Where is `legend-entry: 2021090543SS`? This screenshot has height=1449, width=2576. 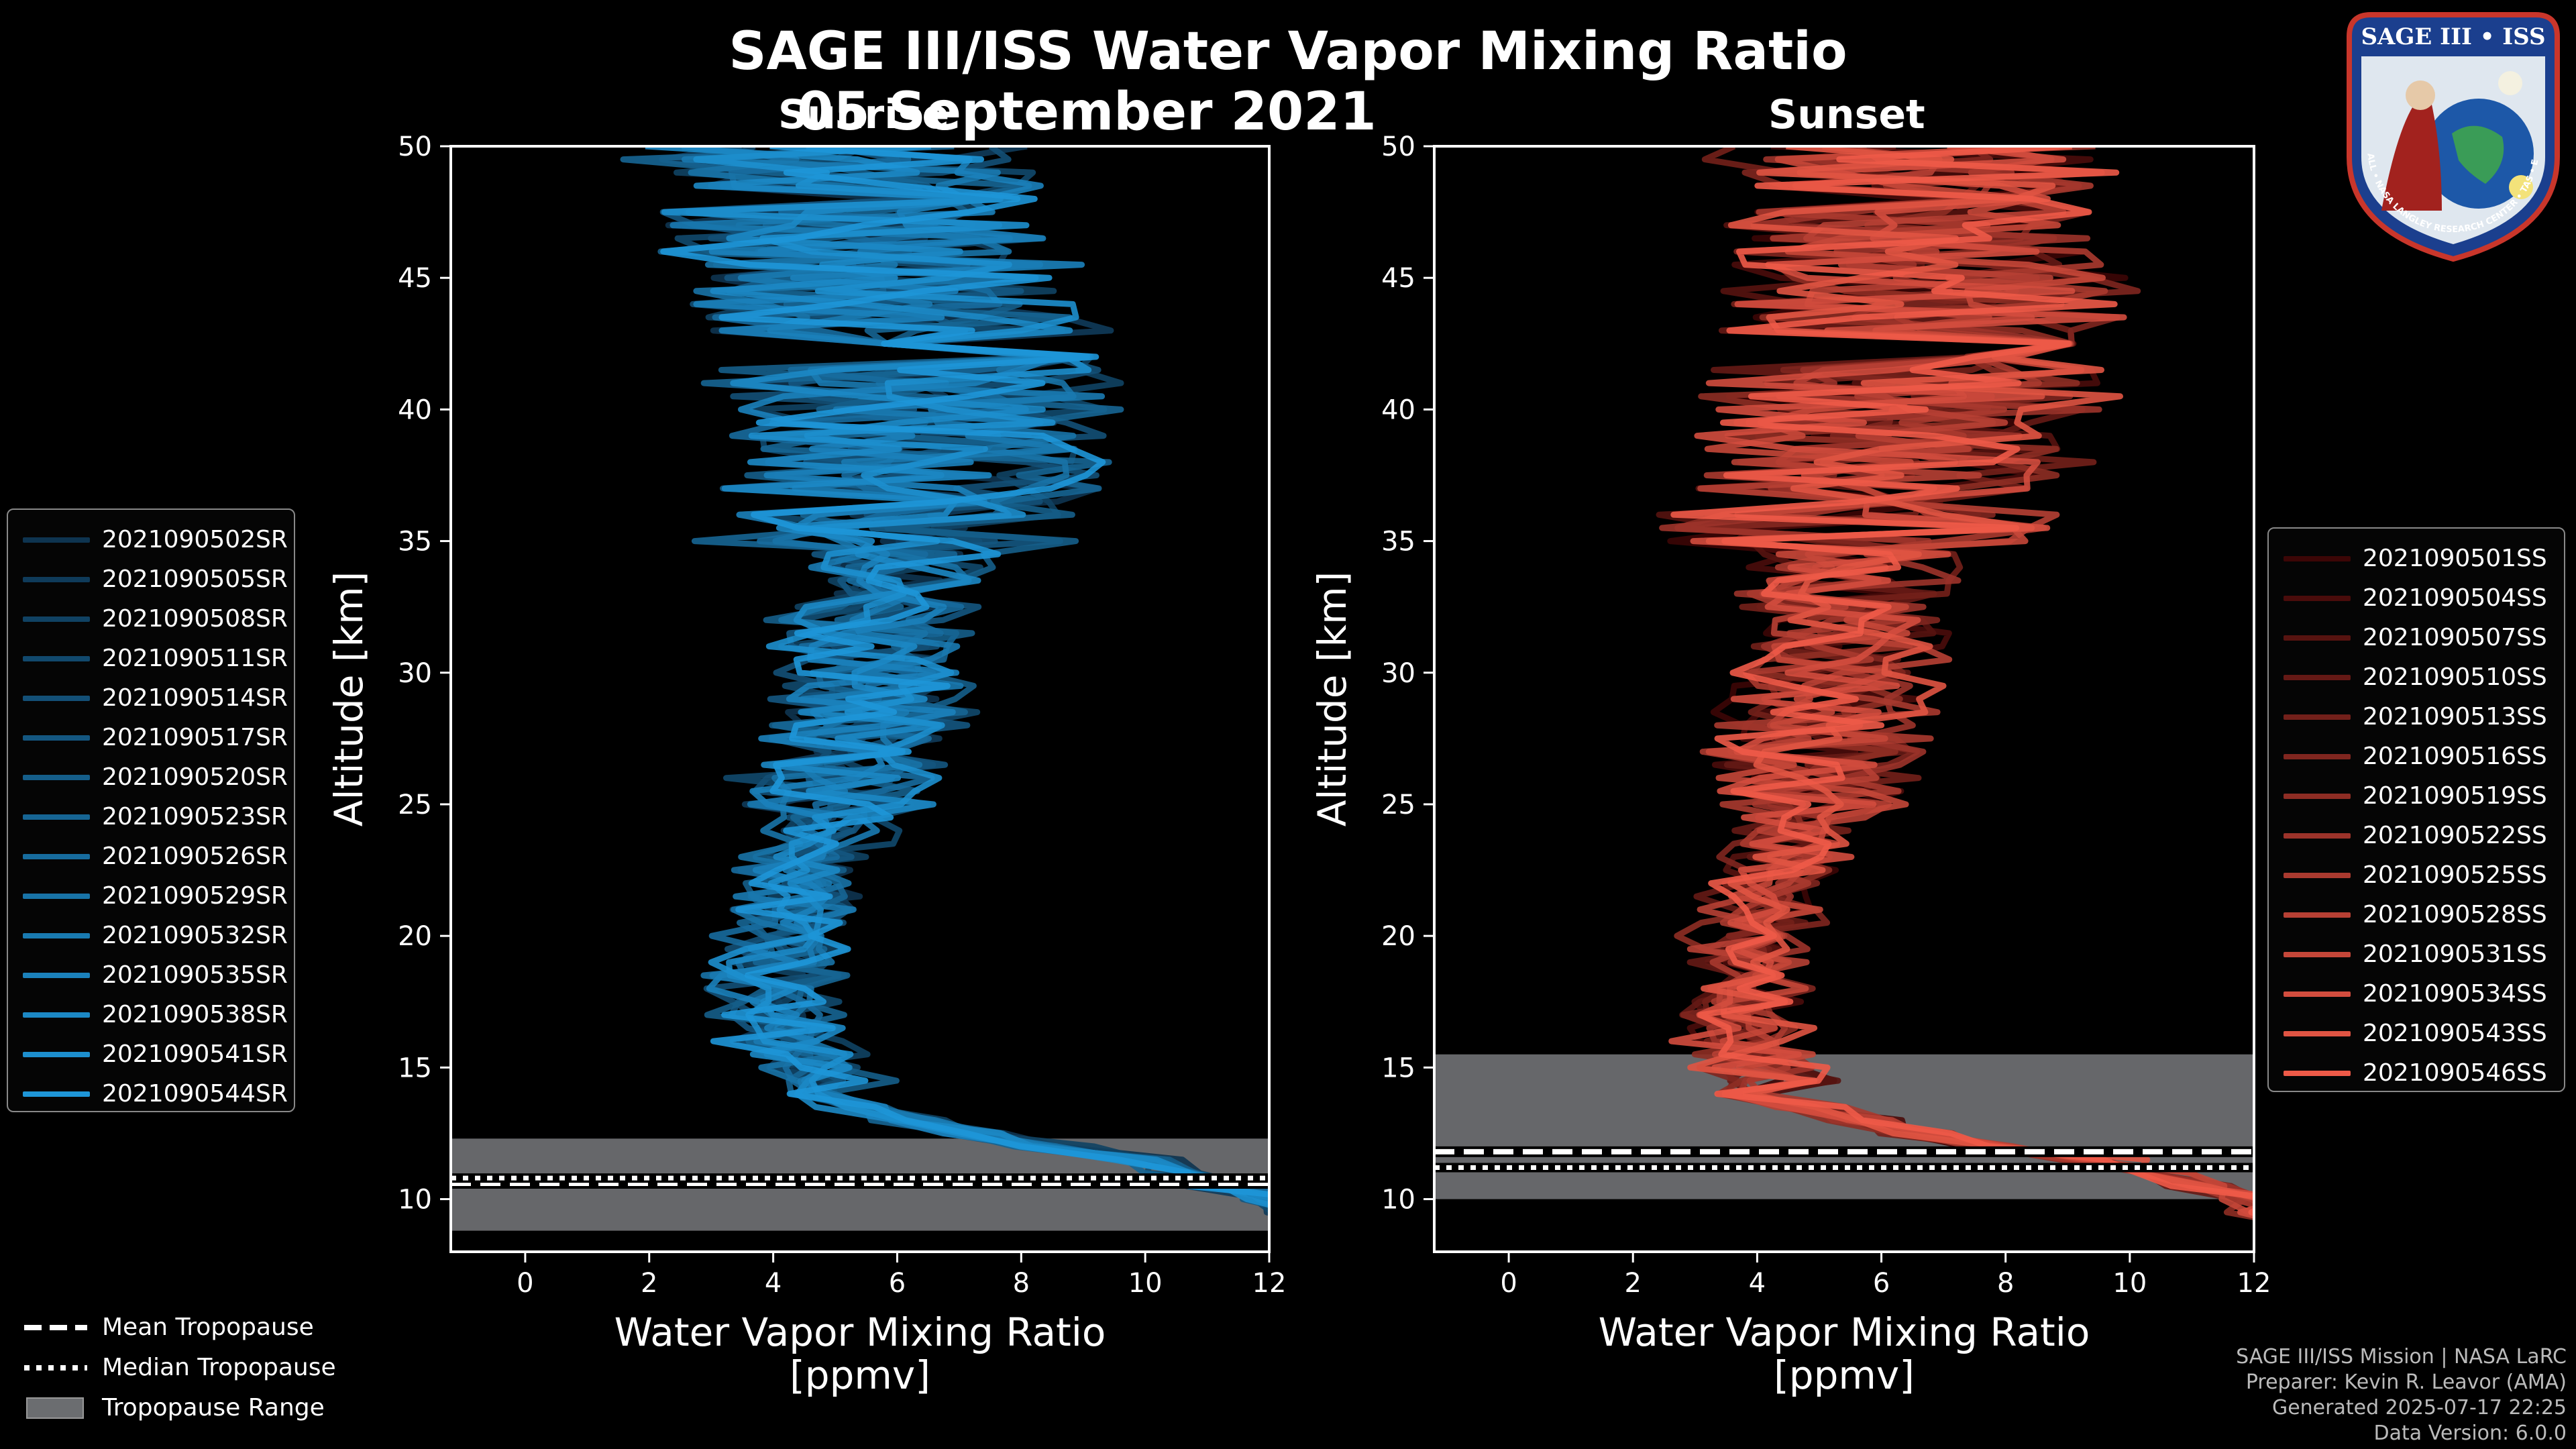
legend-entry: 2021090543SS is located at coordinates (2416, 1033).